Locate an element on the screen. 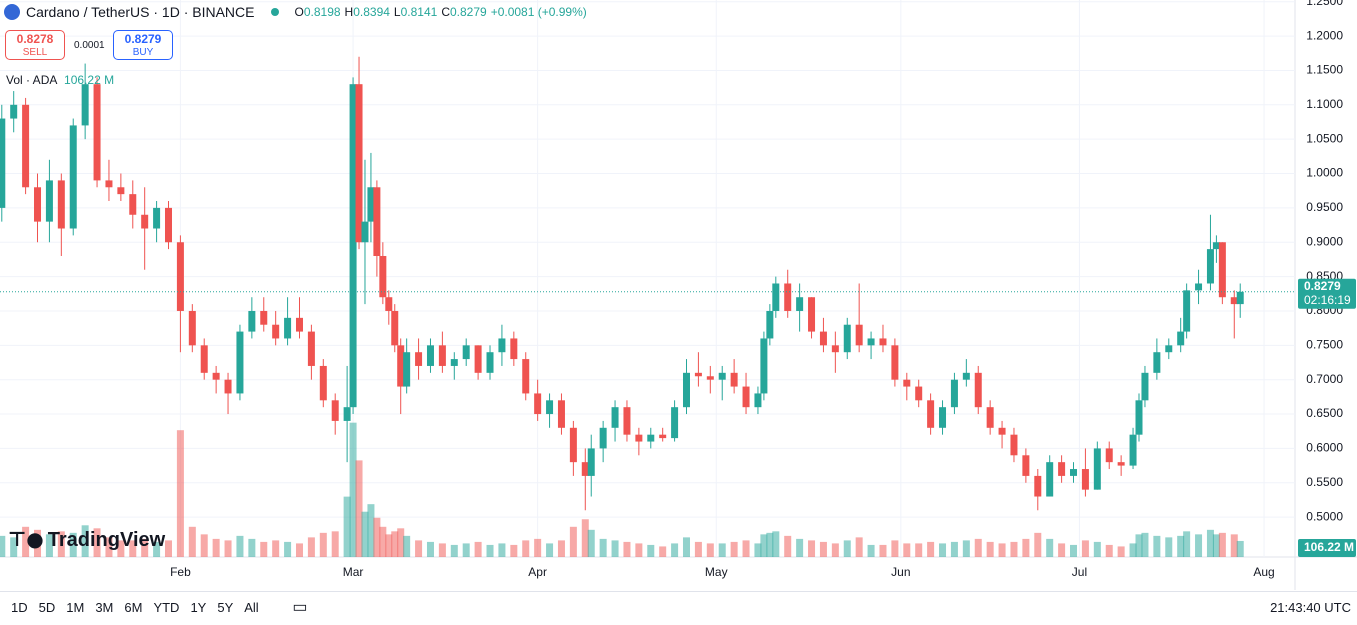  sell-price: 0.8278 is located at coordinates (35, 39).